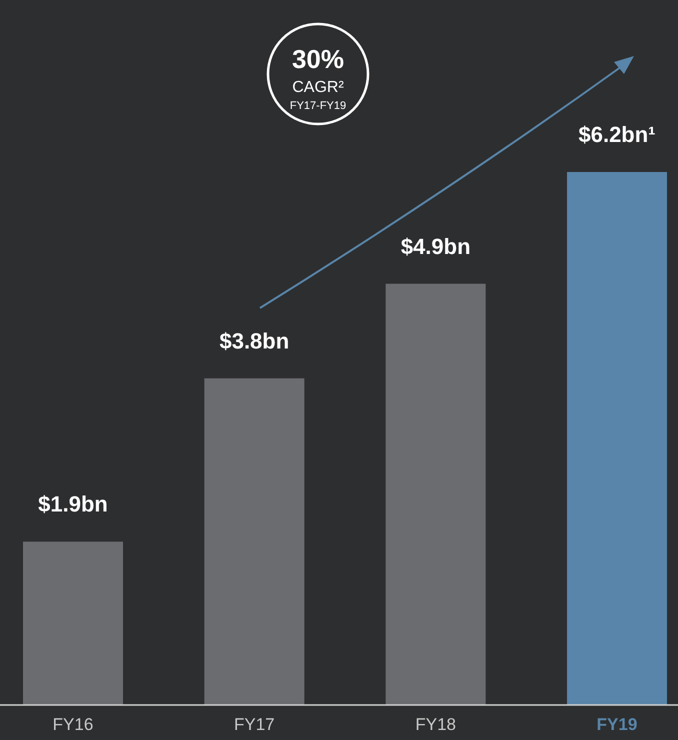  Describe the element at coordinates (254, 724) in the screenshot. I see `x-tick-label: FY17` at that location.